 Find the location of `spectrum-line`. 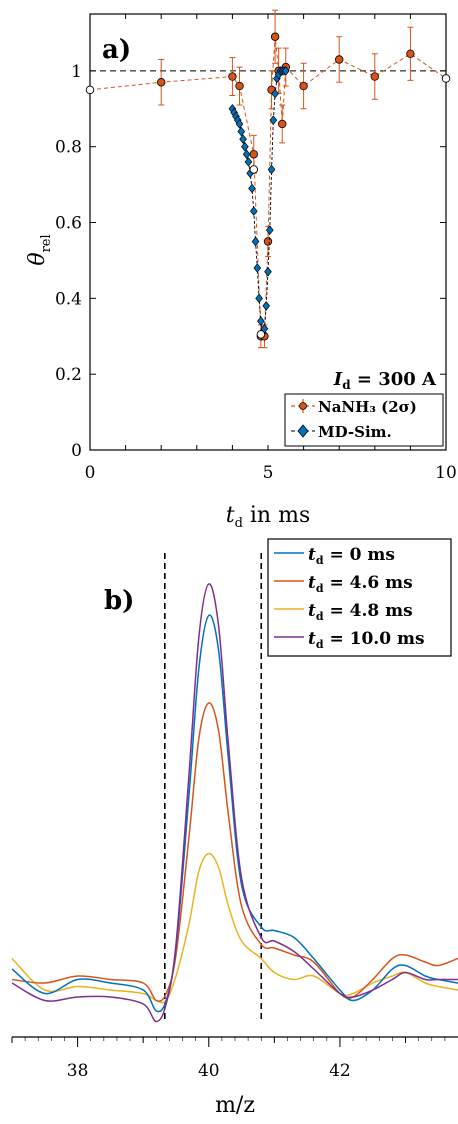

spectrum-line is located at coordinates (234, 928).